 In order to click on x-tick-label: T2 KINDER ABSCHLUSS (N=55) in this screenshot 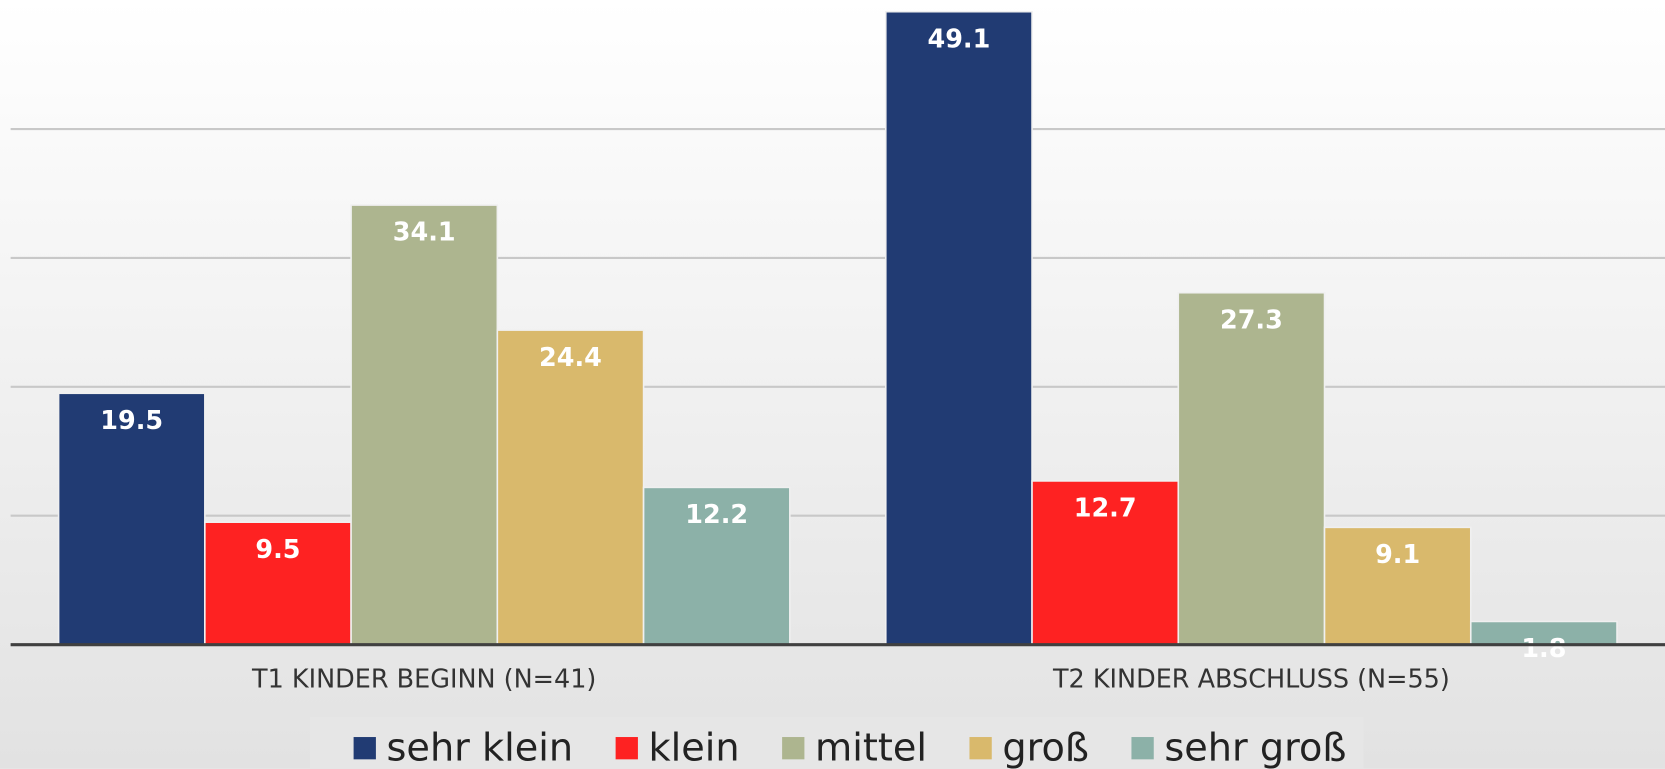, I will do `click(1251, 680)`.